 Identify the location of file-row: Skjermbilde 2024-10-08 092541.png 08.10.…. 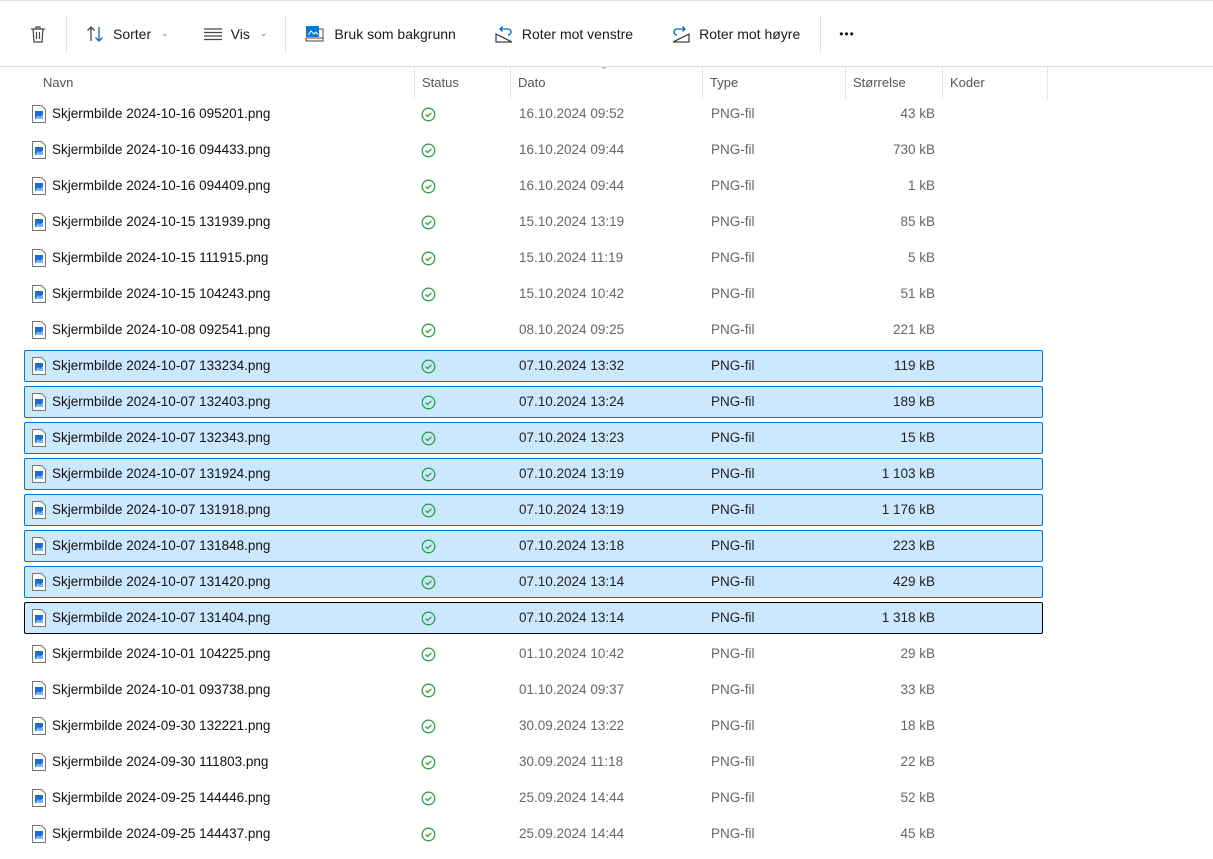
(533, 330).